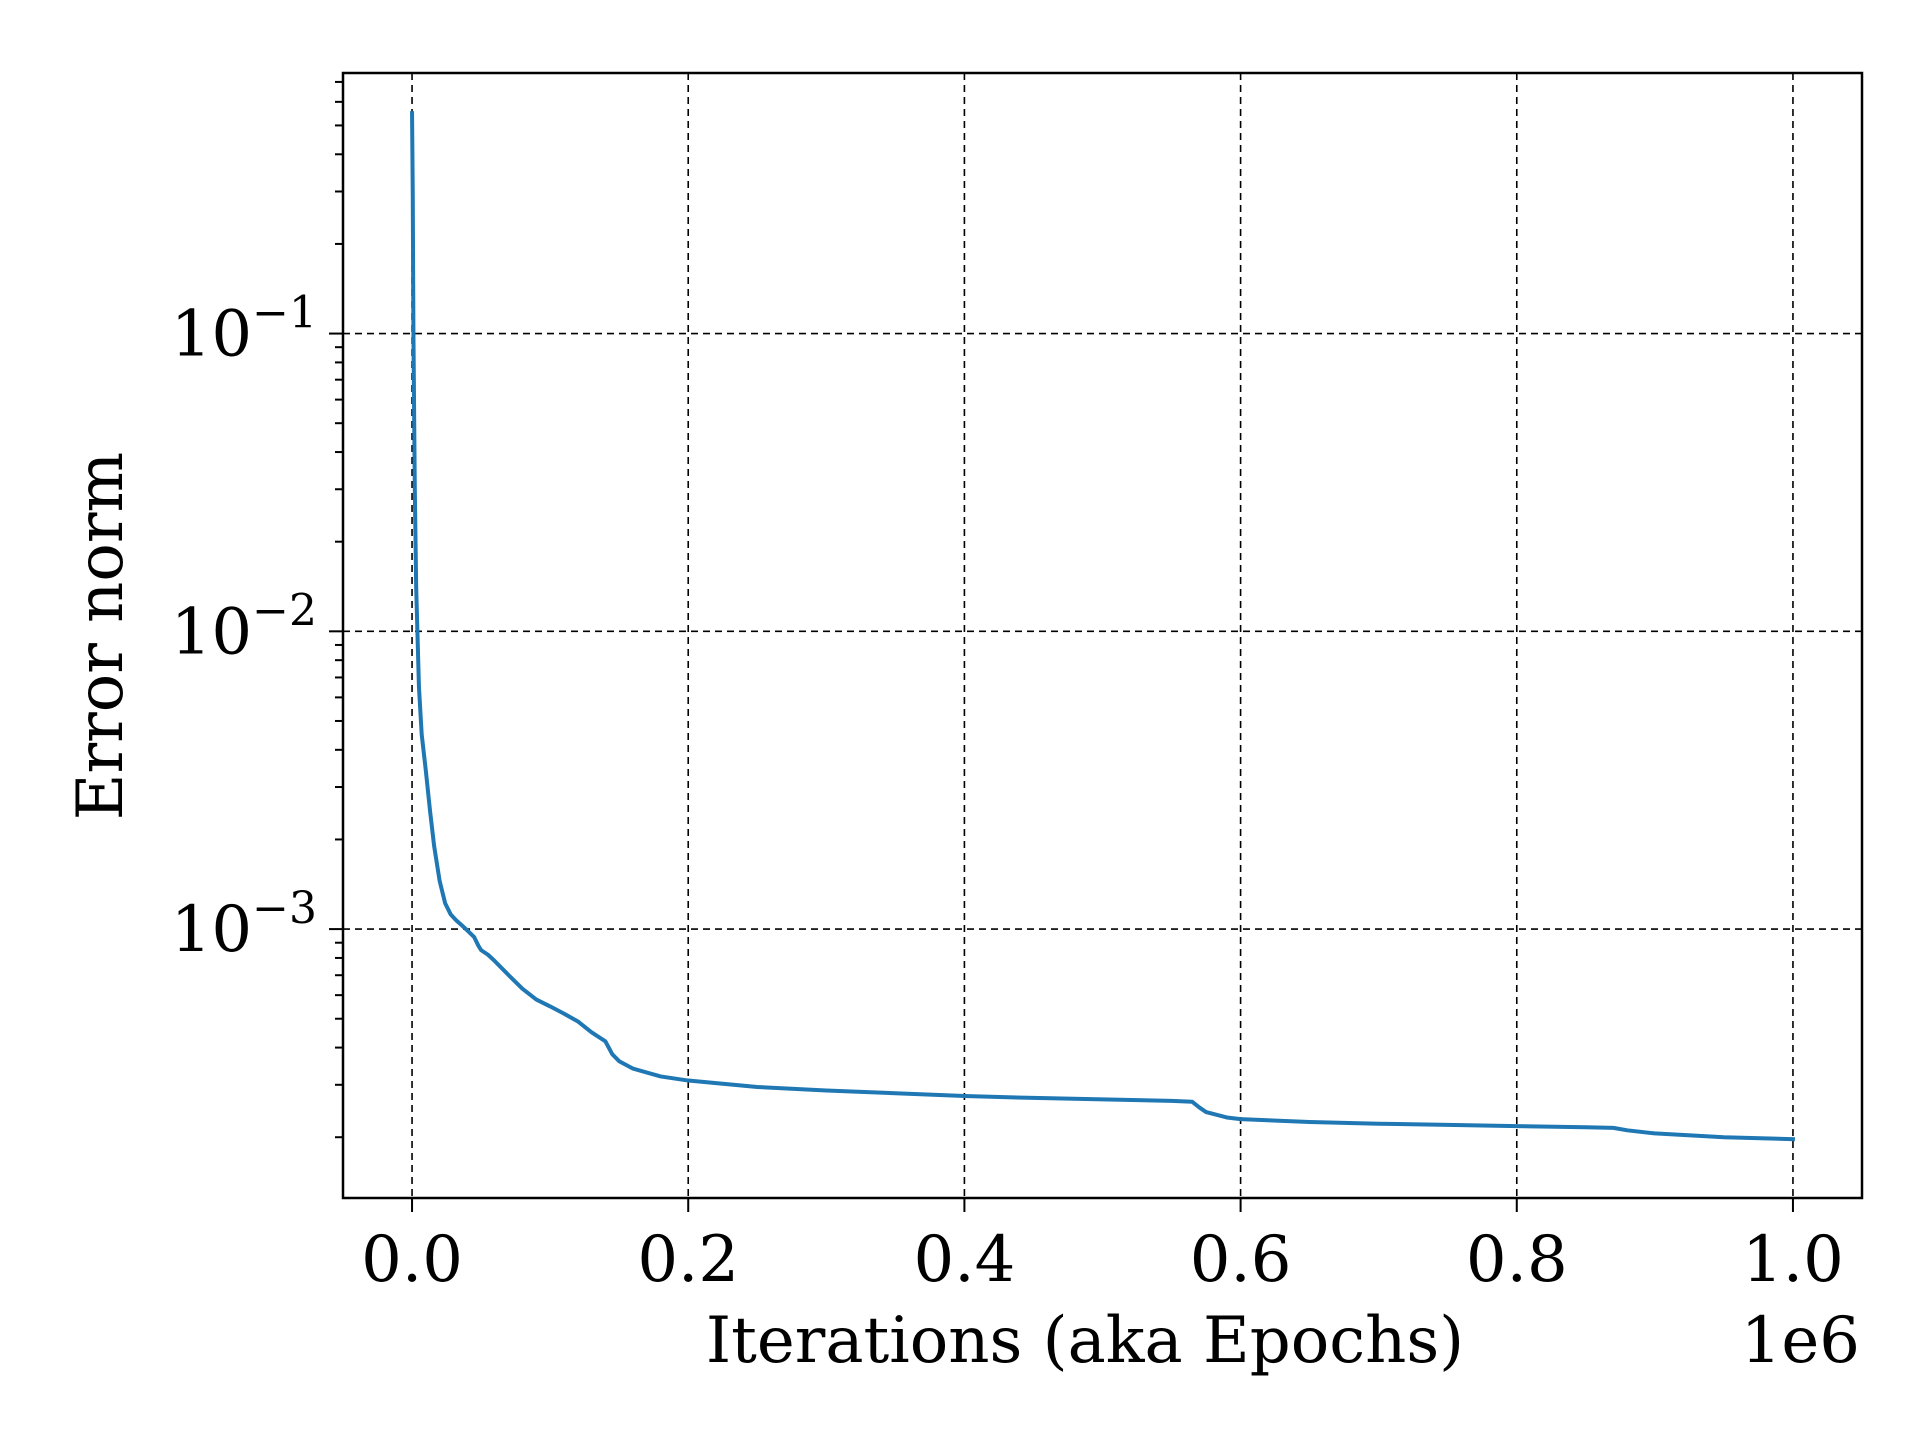 This screenshot has height=1440, width=1920. What do you see at coordinates (1517, 1260) in the screenshot?
I see `x-tick-label: 0.8` at bounding box center [1517, 1260].